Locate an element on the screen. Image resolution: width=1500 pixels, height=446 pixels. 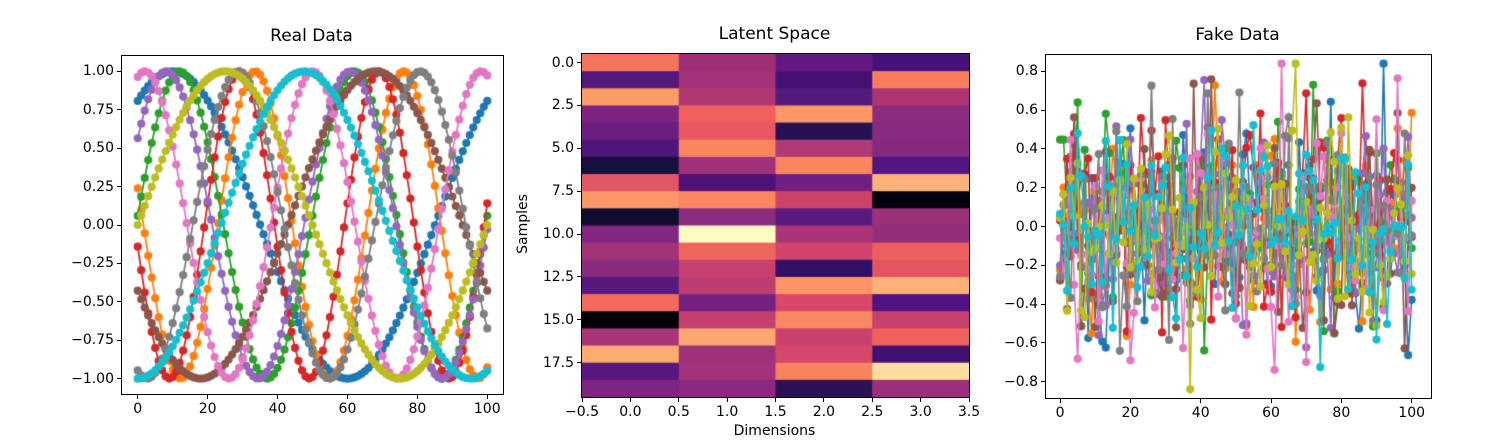
y-tick-label: −0.75 is located at coordinates (92, 340).